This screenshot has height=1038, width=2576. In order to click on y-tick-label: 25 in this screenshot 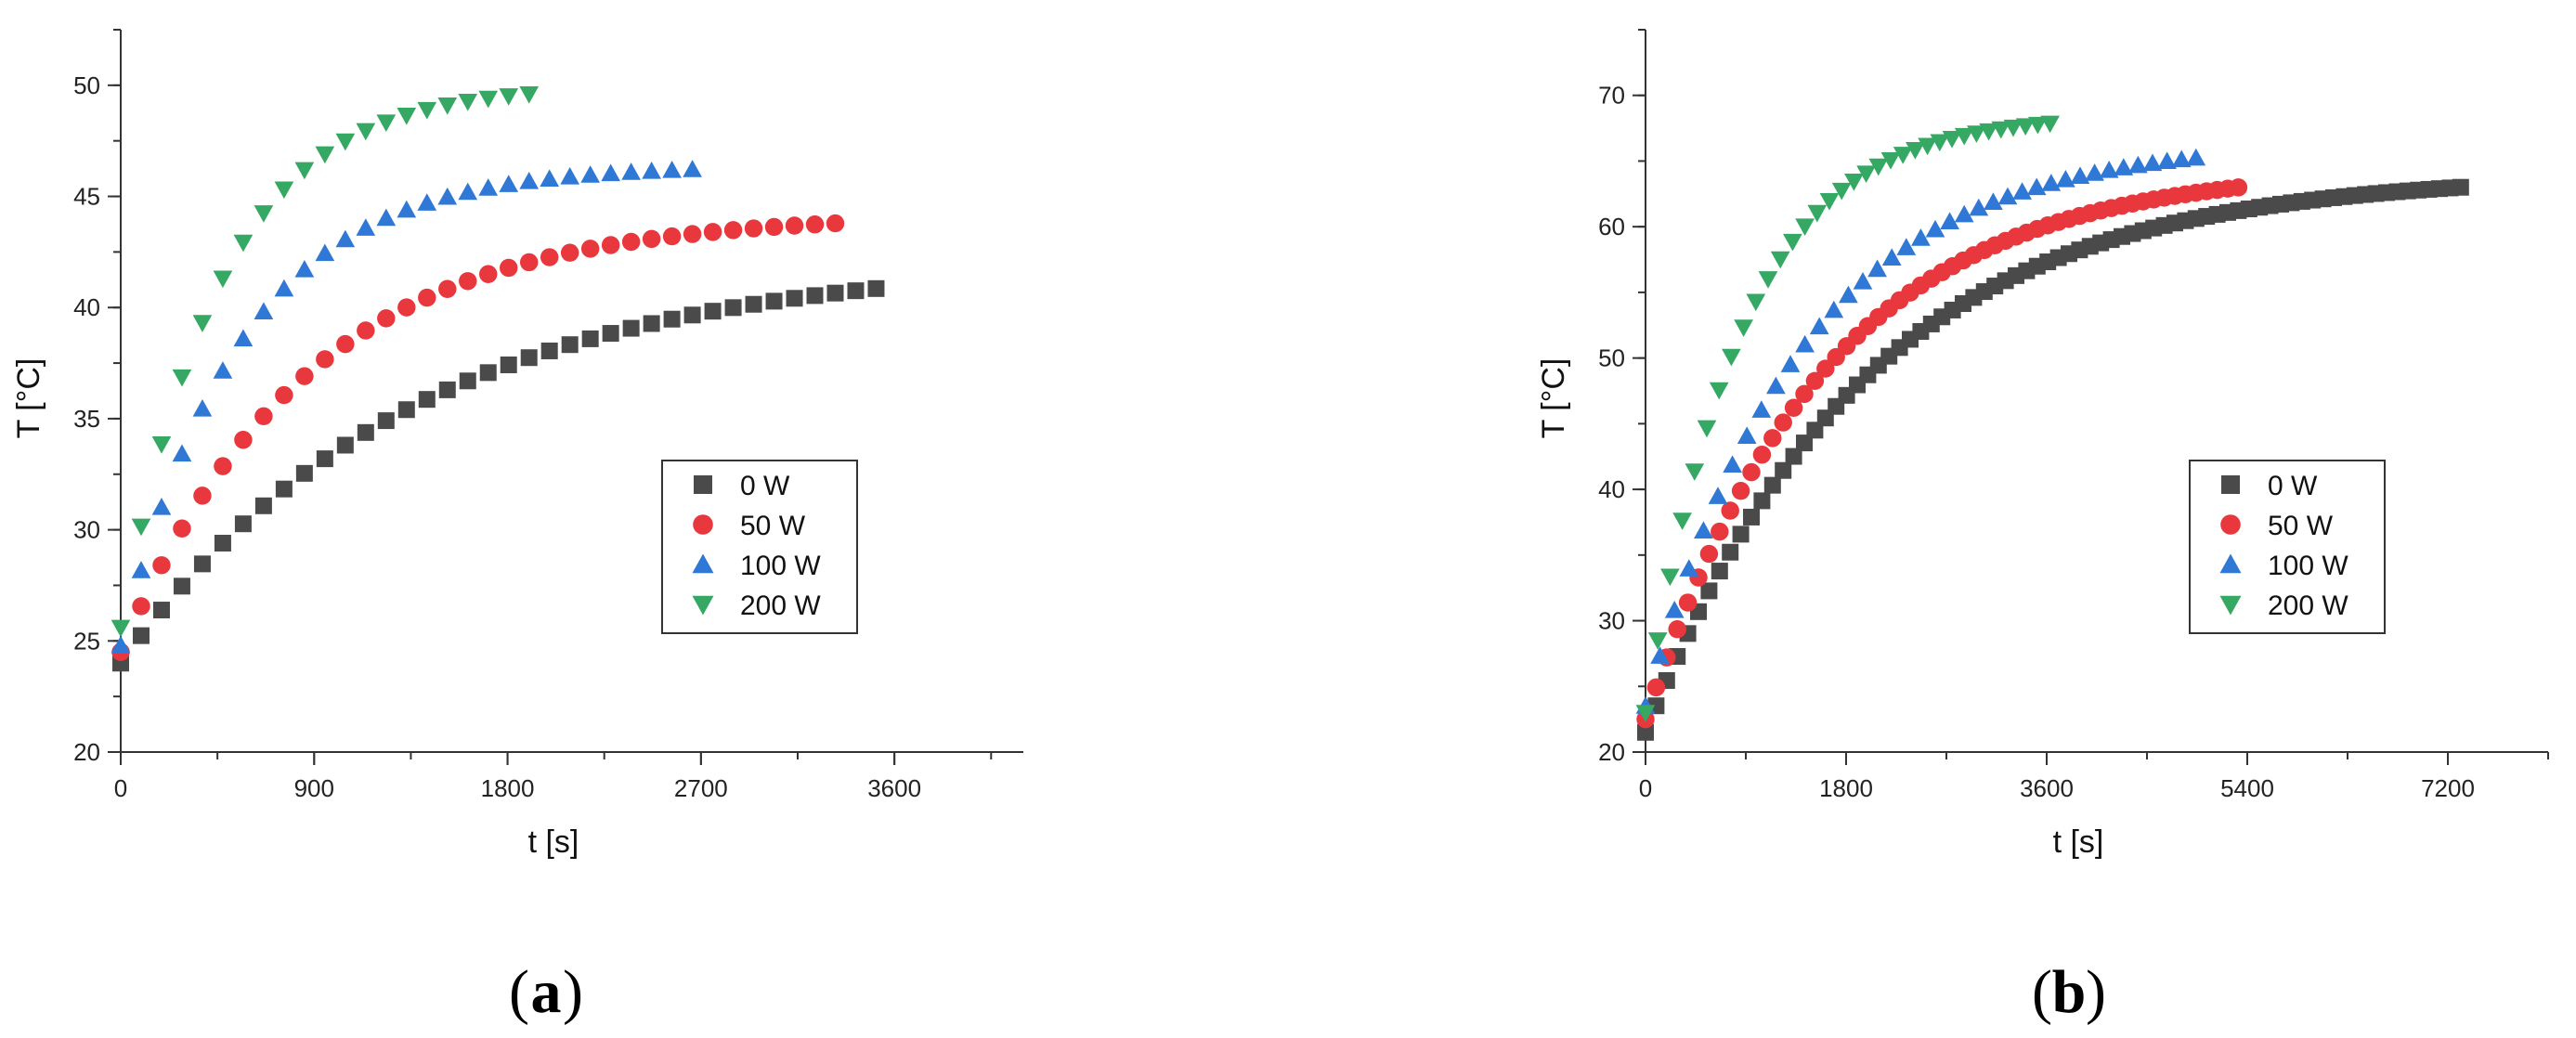, I will do `click(87, 641)`.